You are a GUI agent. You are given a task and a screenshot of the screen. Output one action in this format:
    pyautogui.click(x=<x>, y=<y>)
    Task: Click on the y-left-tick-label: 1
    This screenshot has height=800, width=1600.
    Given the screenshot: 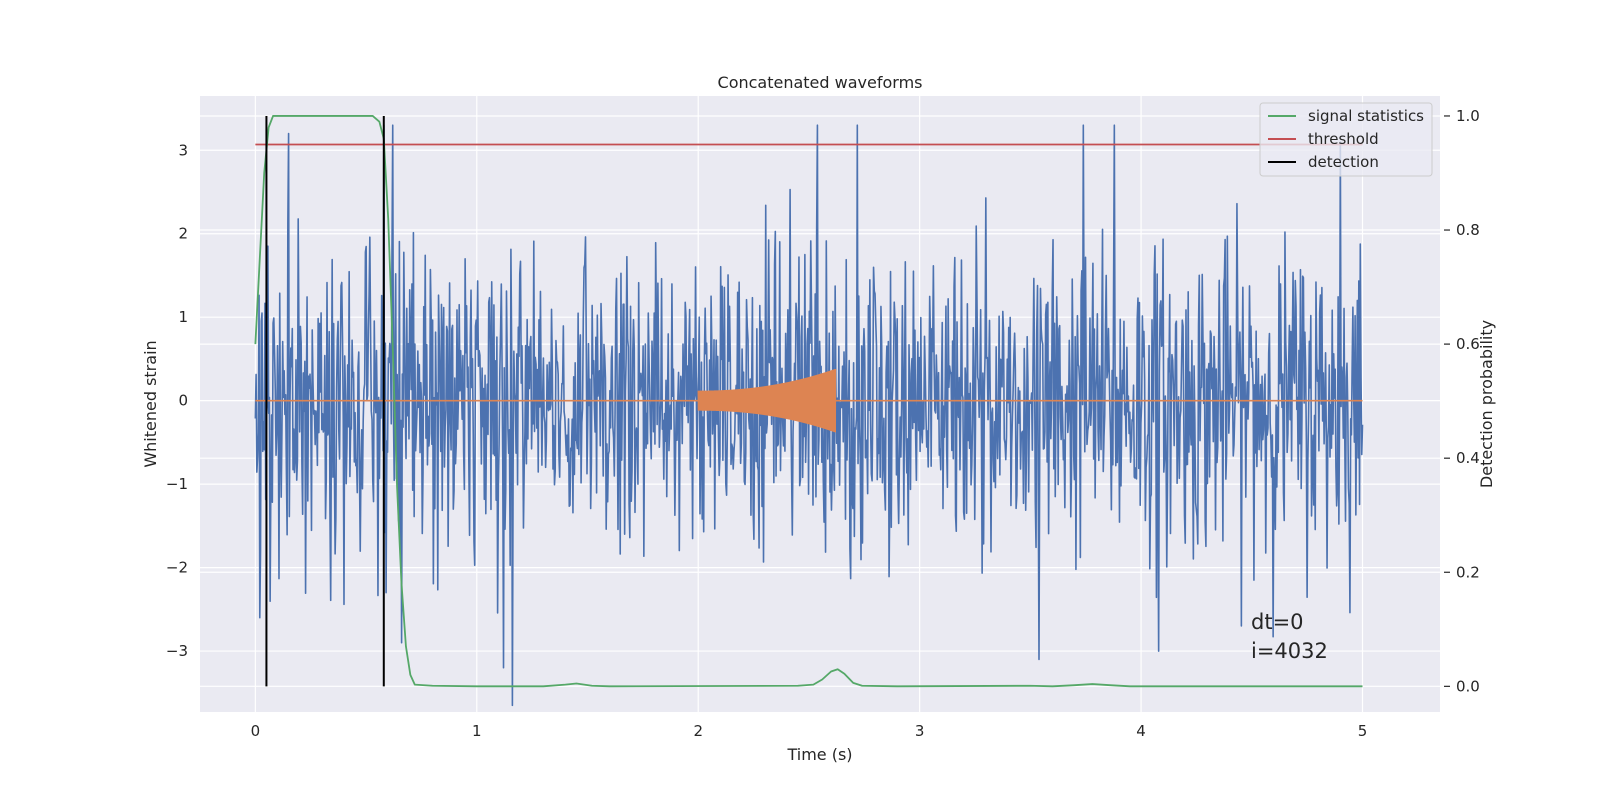 What is the action you would take?
    pyautogui.click(x=183, y=317)
    